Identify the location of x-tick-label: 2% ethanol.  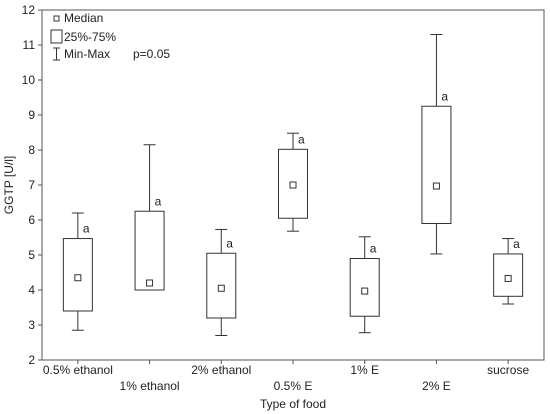
(221, 370).